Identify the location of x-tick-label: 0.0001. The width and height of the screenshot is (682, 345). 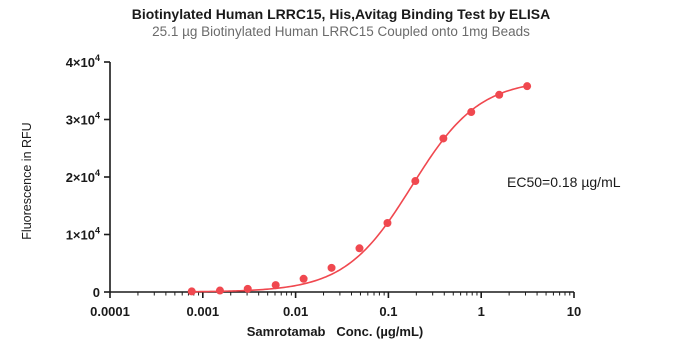
(110, 311).